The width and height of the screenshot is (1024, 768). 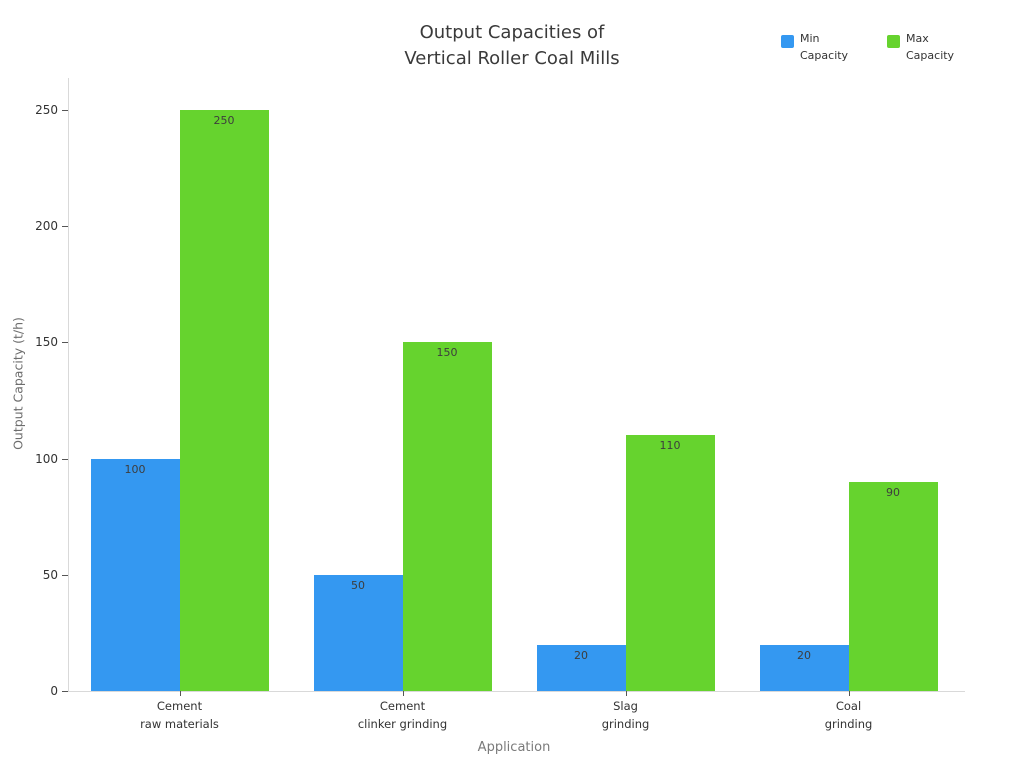 What do you see at coordinates (135, 574) in the screenshot?
I see `bar-min-capacity: 100` at bounding box center [135, 574].